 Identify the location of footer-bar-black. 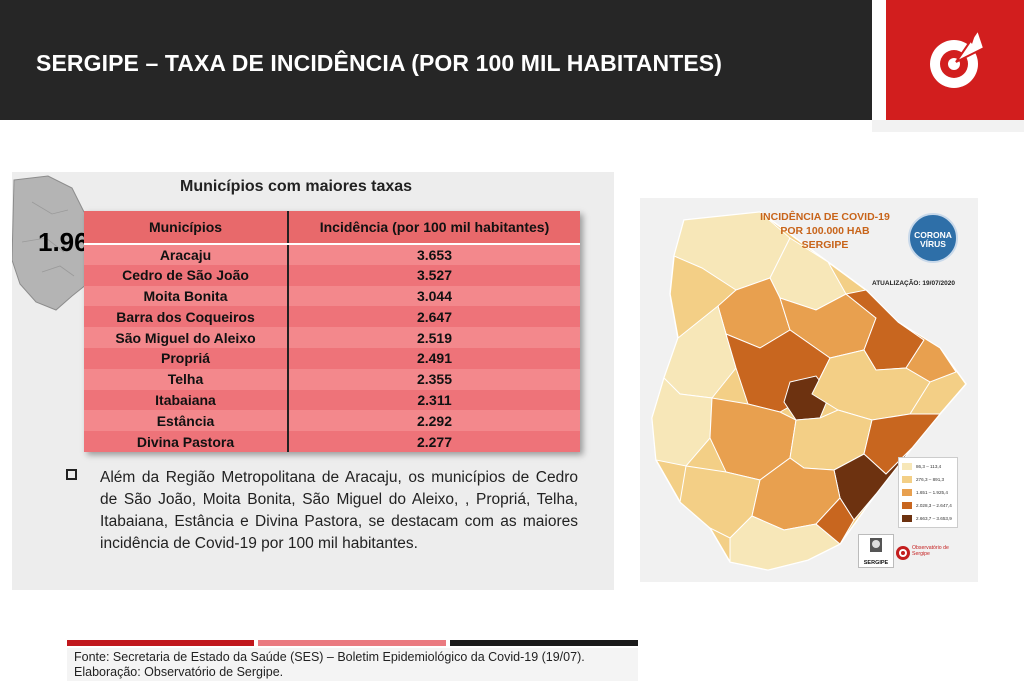
(544, 643).